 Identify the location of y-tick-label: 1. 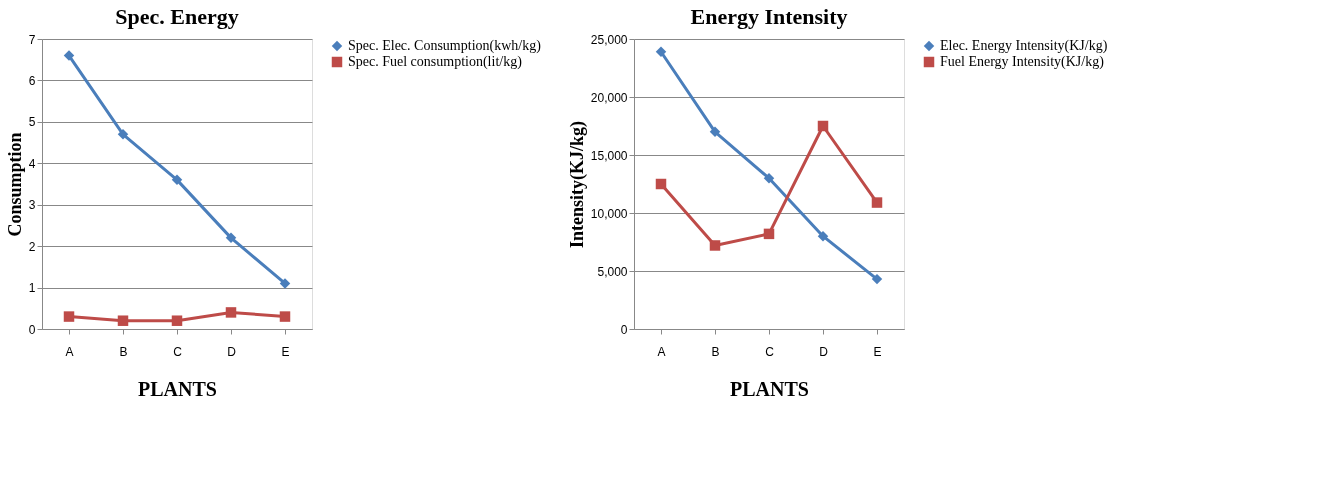
(32, 288).